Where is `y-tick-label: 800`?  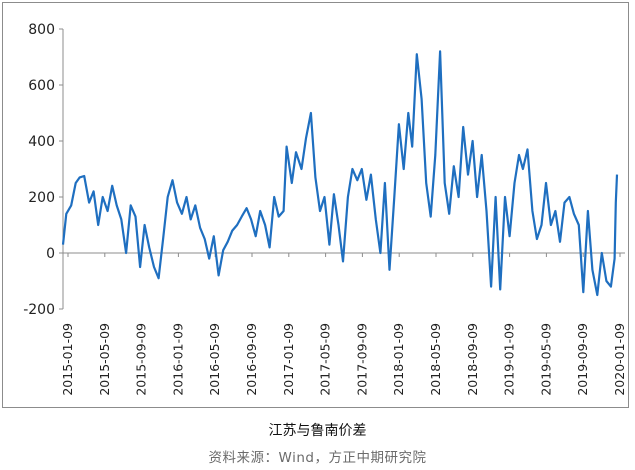 y-tick-label: 800 is located at coordinates (41, 30).